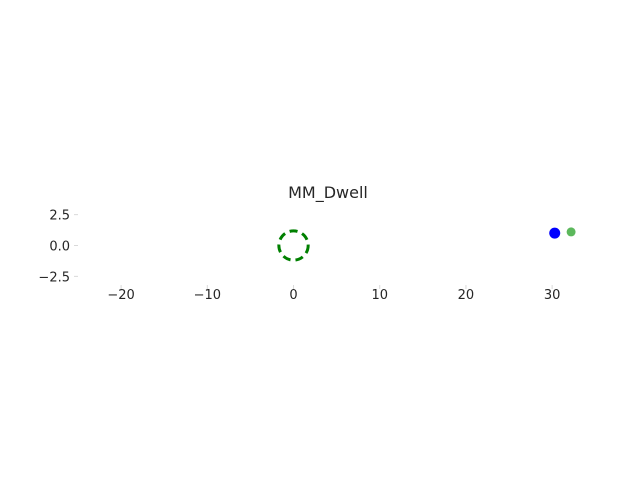 Image resolution: width=640 pixels, height=480 pixels. I want to click on chart-title: MM_Dwell, so click(328, 193).